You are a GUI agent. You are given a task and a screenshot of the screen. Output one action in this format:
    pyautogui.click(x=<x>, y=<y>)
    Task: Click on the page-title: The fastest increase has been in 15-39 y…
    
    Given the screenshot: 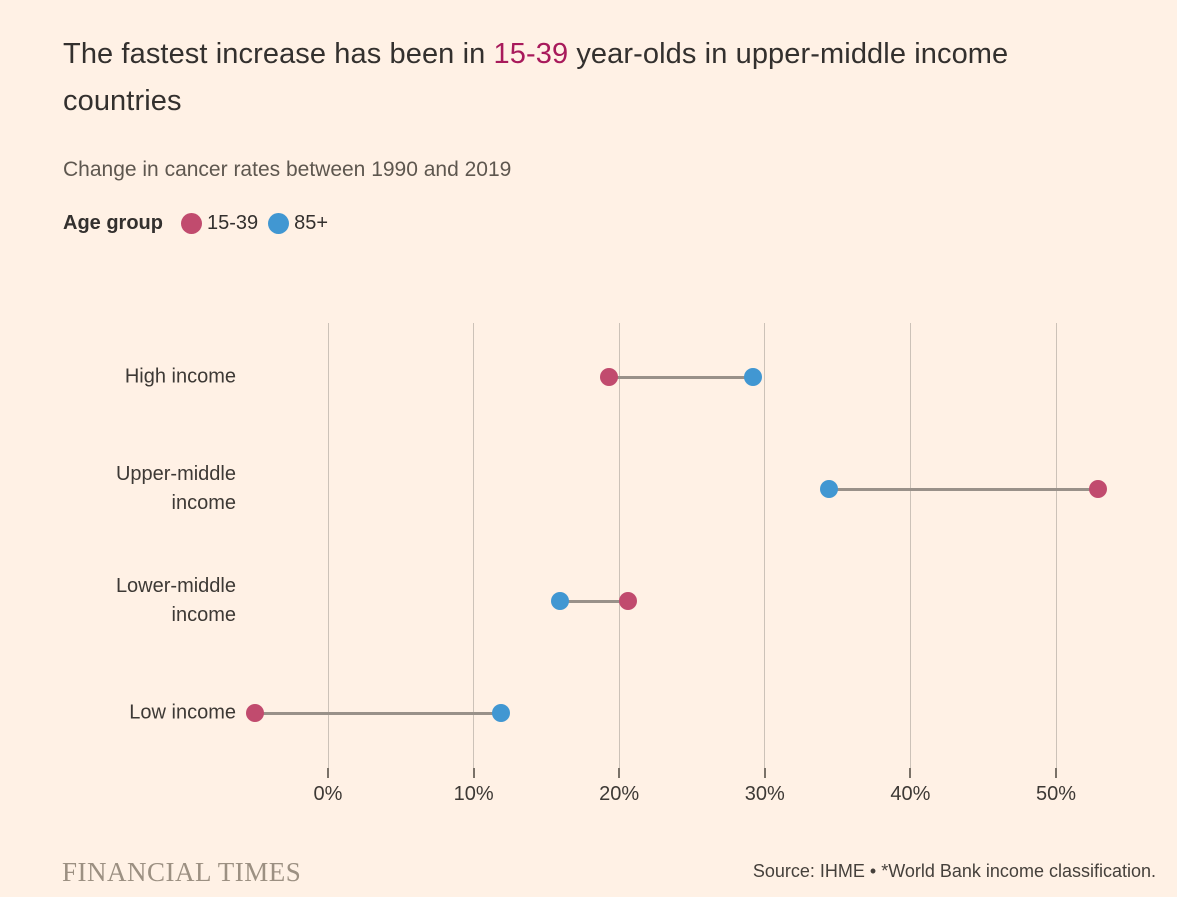 What is the action you would take?
    pyautogui.click(x=598, y=78)
    